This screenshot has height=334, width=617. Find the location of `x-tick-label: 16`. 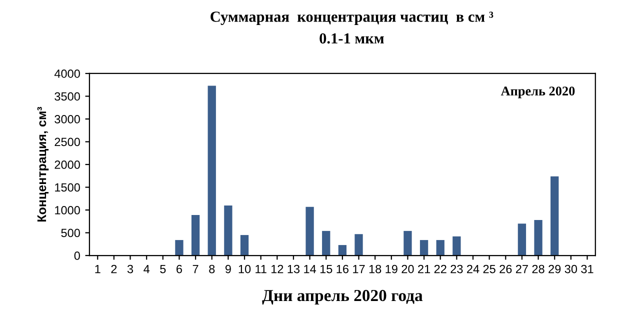

x-tick-label: 16 is located at coordinates (342, 269).